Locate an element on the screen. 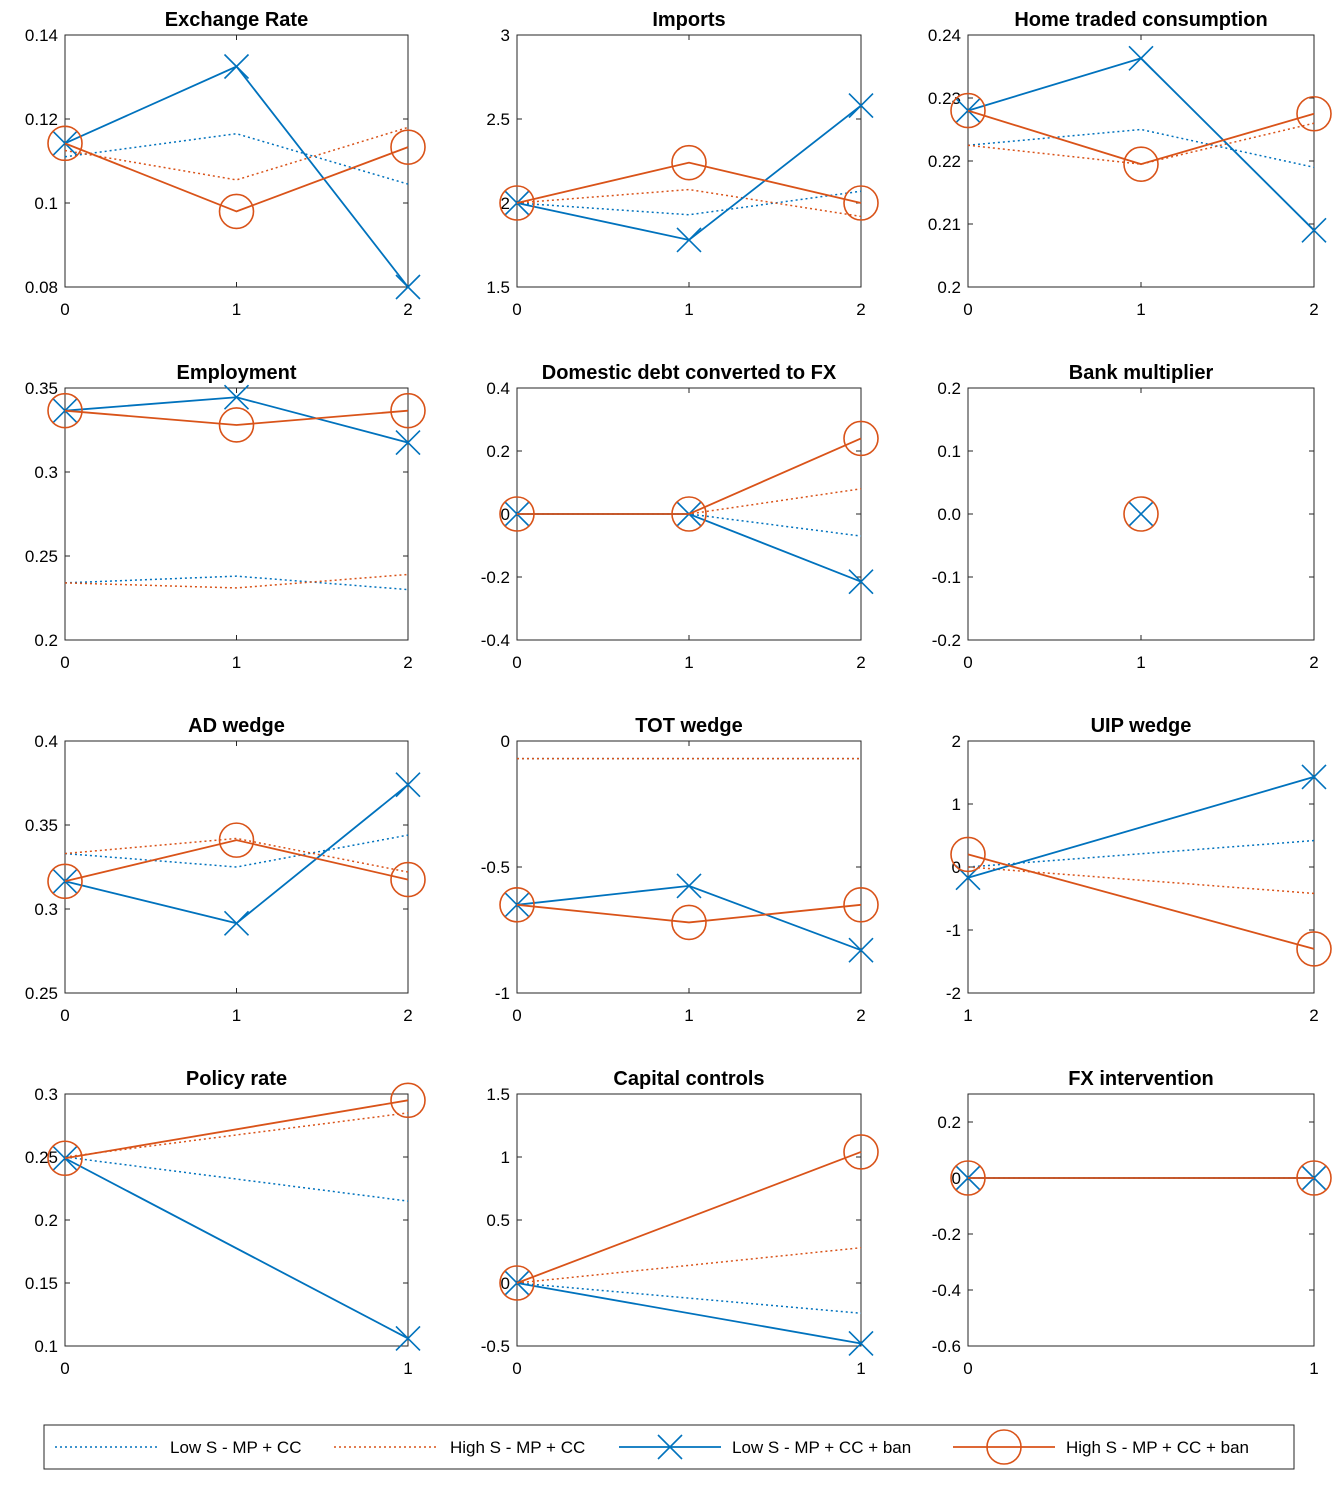 This screenshot has height=1485, width=1340. legend-label: Low S - MP + CC is located at coordinates (235, 1447).